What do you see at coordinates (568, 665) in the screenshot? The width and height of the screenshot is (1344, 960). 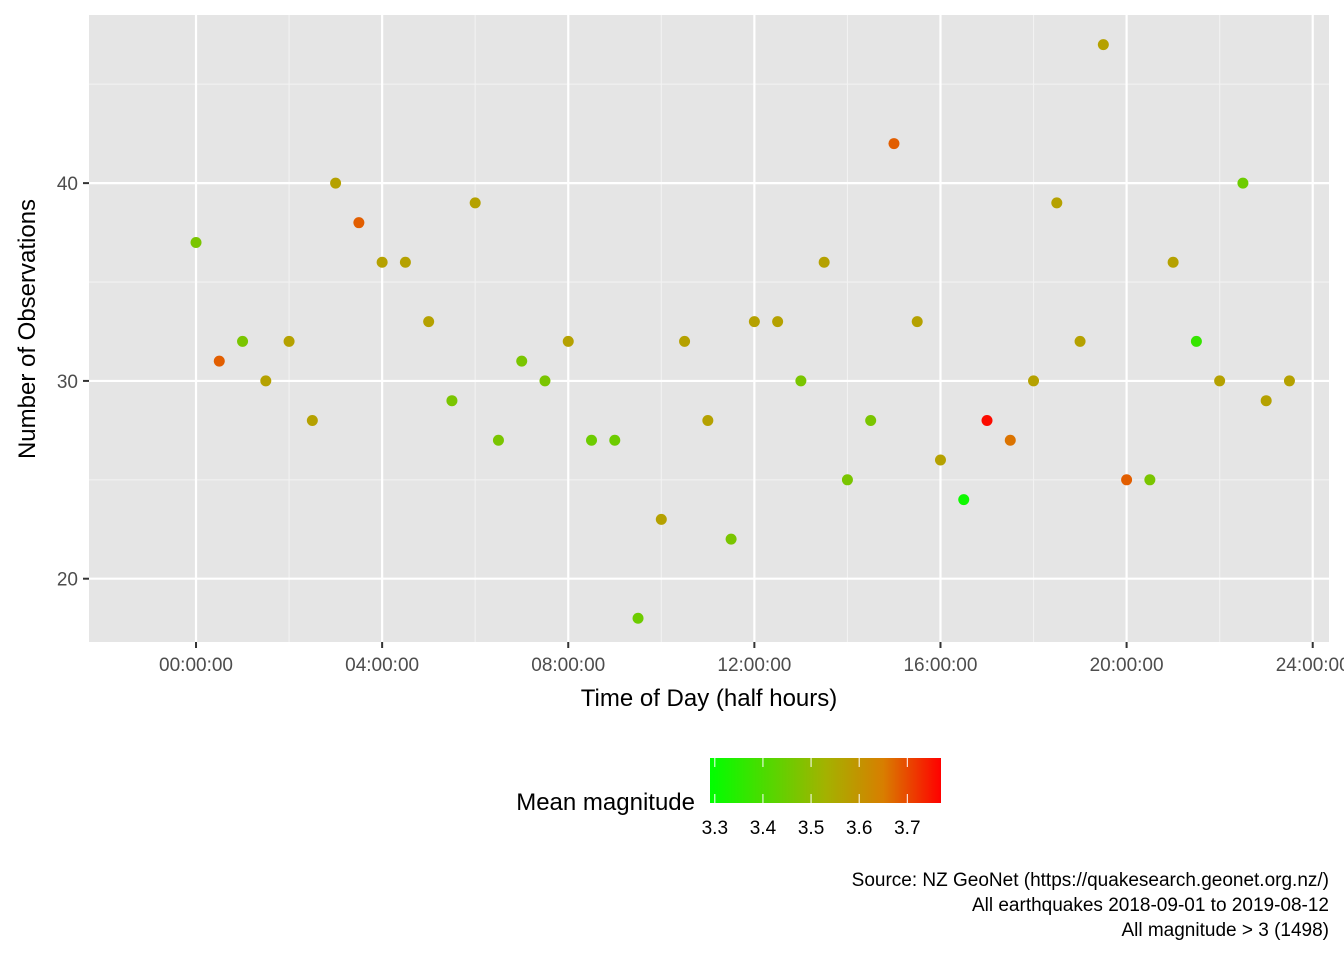 I see `x-tick-label: 08:00:00` at bounding box center [568, 665].